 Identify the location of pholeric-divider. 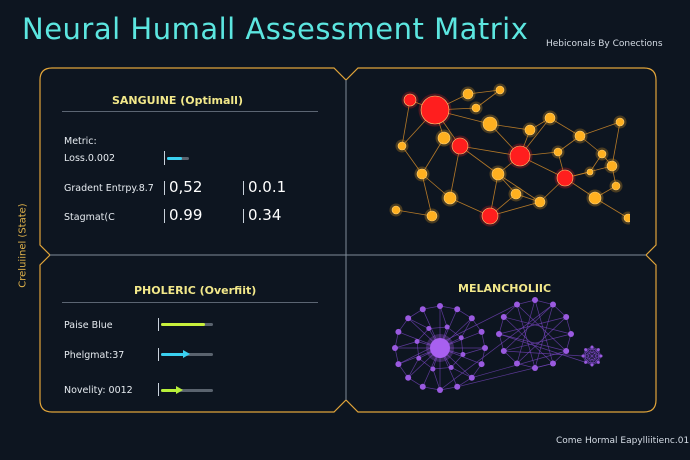
(190, 302).